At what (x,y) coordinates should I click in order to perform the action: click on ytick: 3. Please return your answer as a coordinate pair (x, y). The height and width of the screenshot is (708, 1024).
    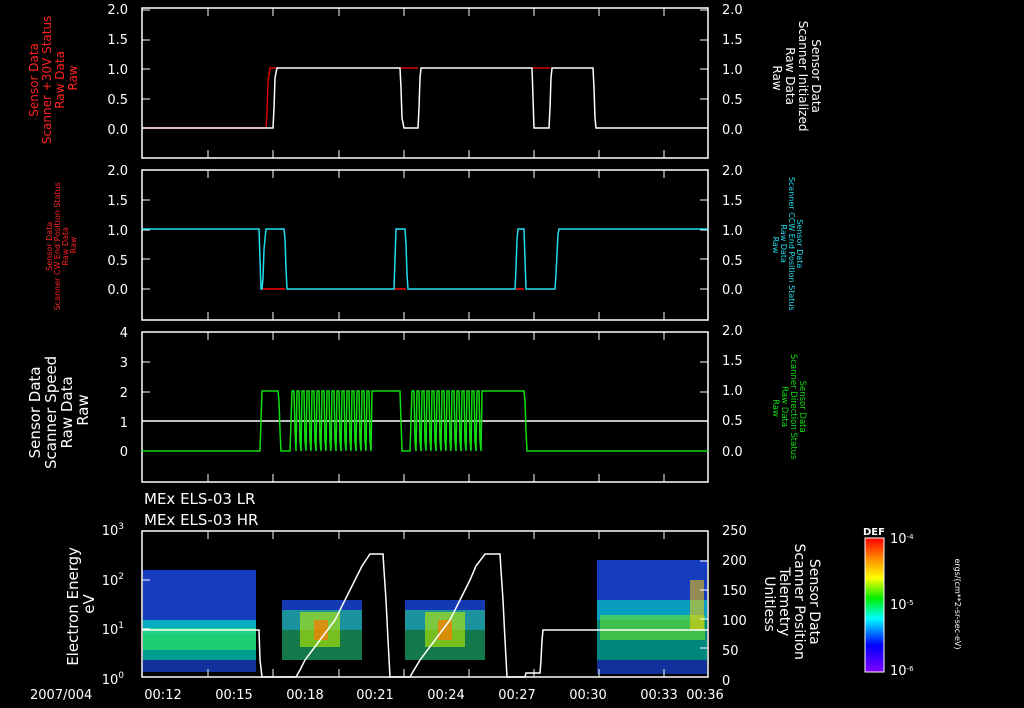
    Looking at the image, I should click on (124, 363).